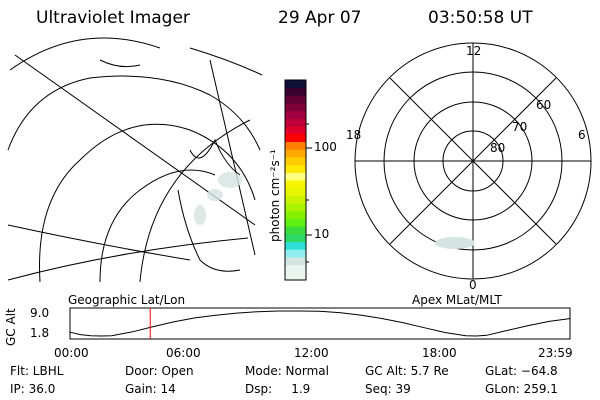  I want to click on info-field: Mode: Normal, so click(287, 371).